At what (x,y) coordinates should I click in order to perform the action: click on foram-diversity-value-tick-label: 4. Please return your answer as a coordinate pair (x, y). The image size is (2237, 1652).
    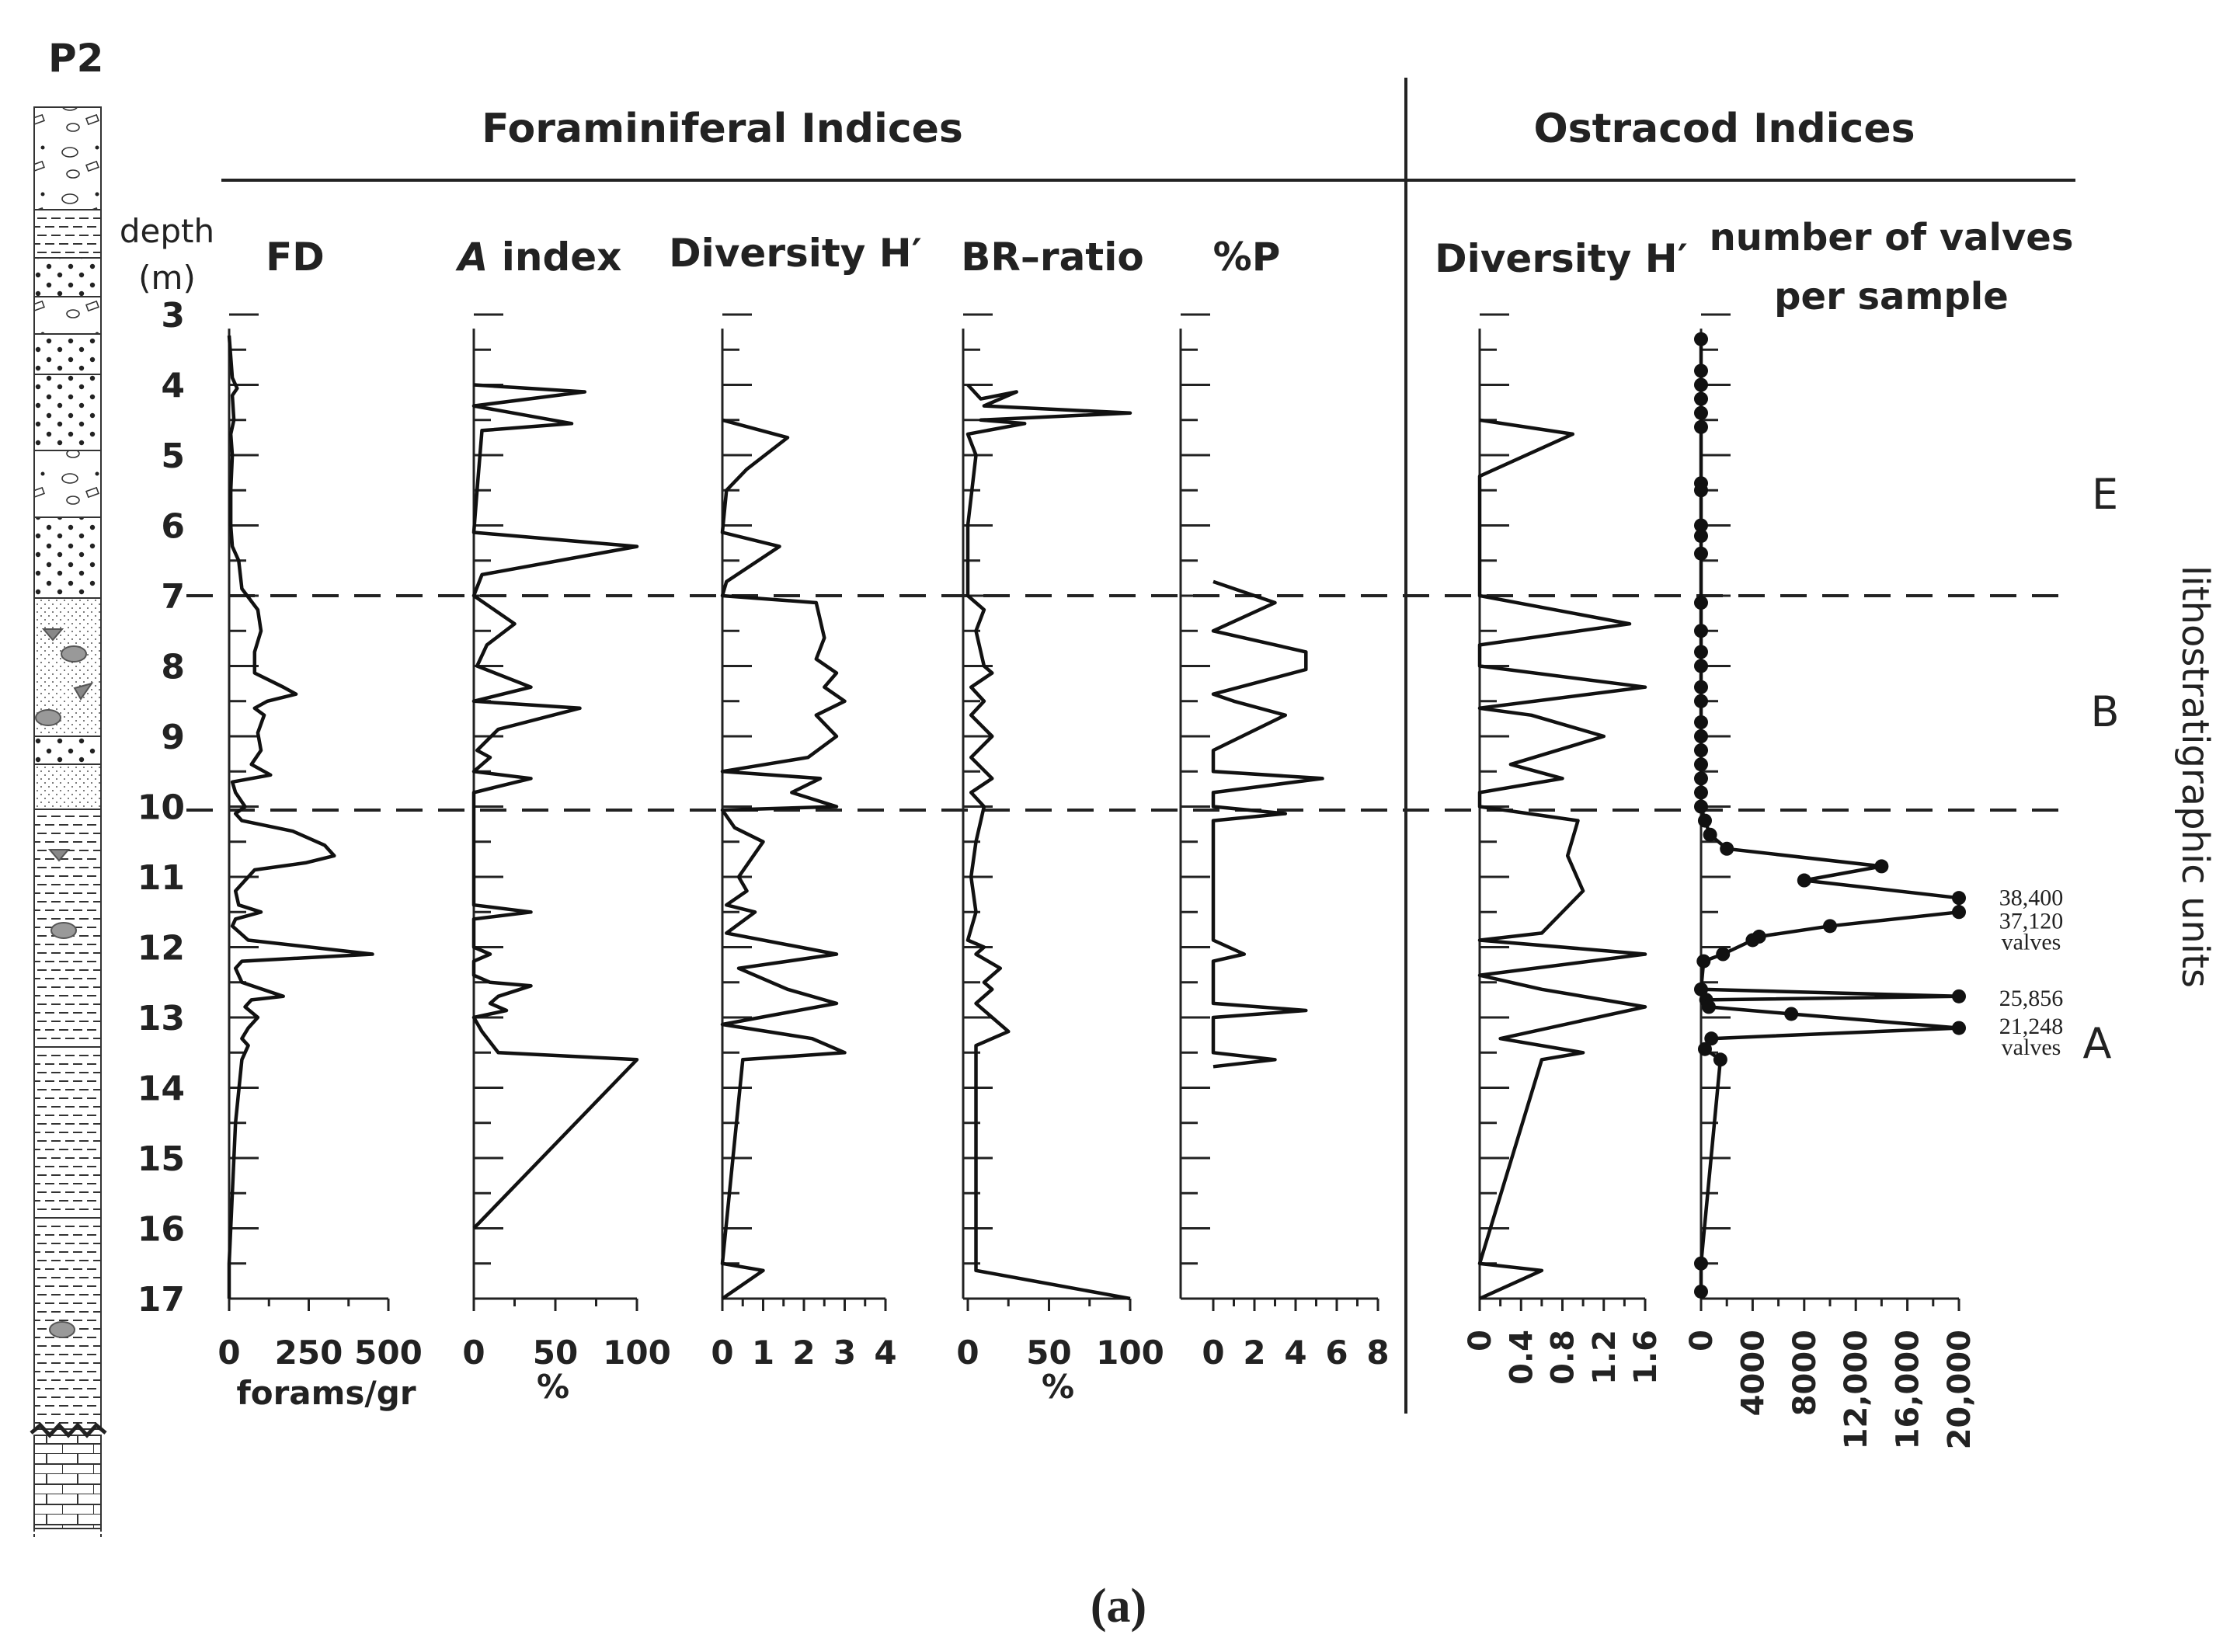
    Looking at the image, I should click on (885, 1353).